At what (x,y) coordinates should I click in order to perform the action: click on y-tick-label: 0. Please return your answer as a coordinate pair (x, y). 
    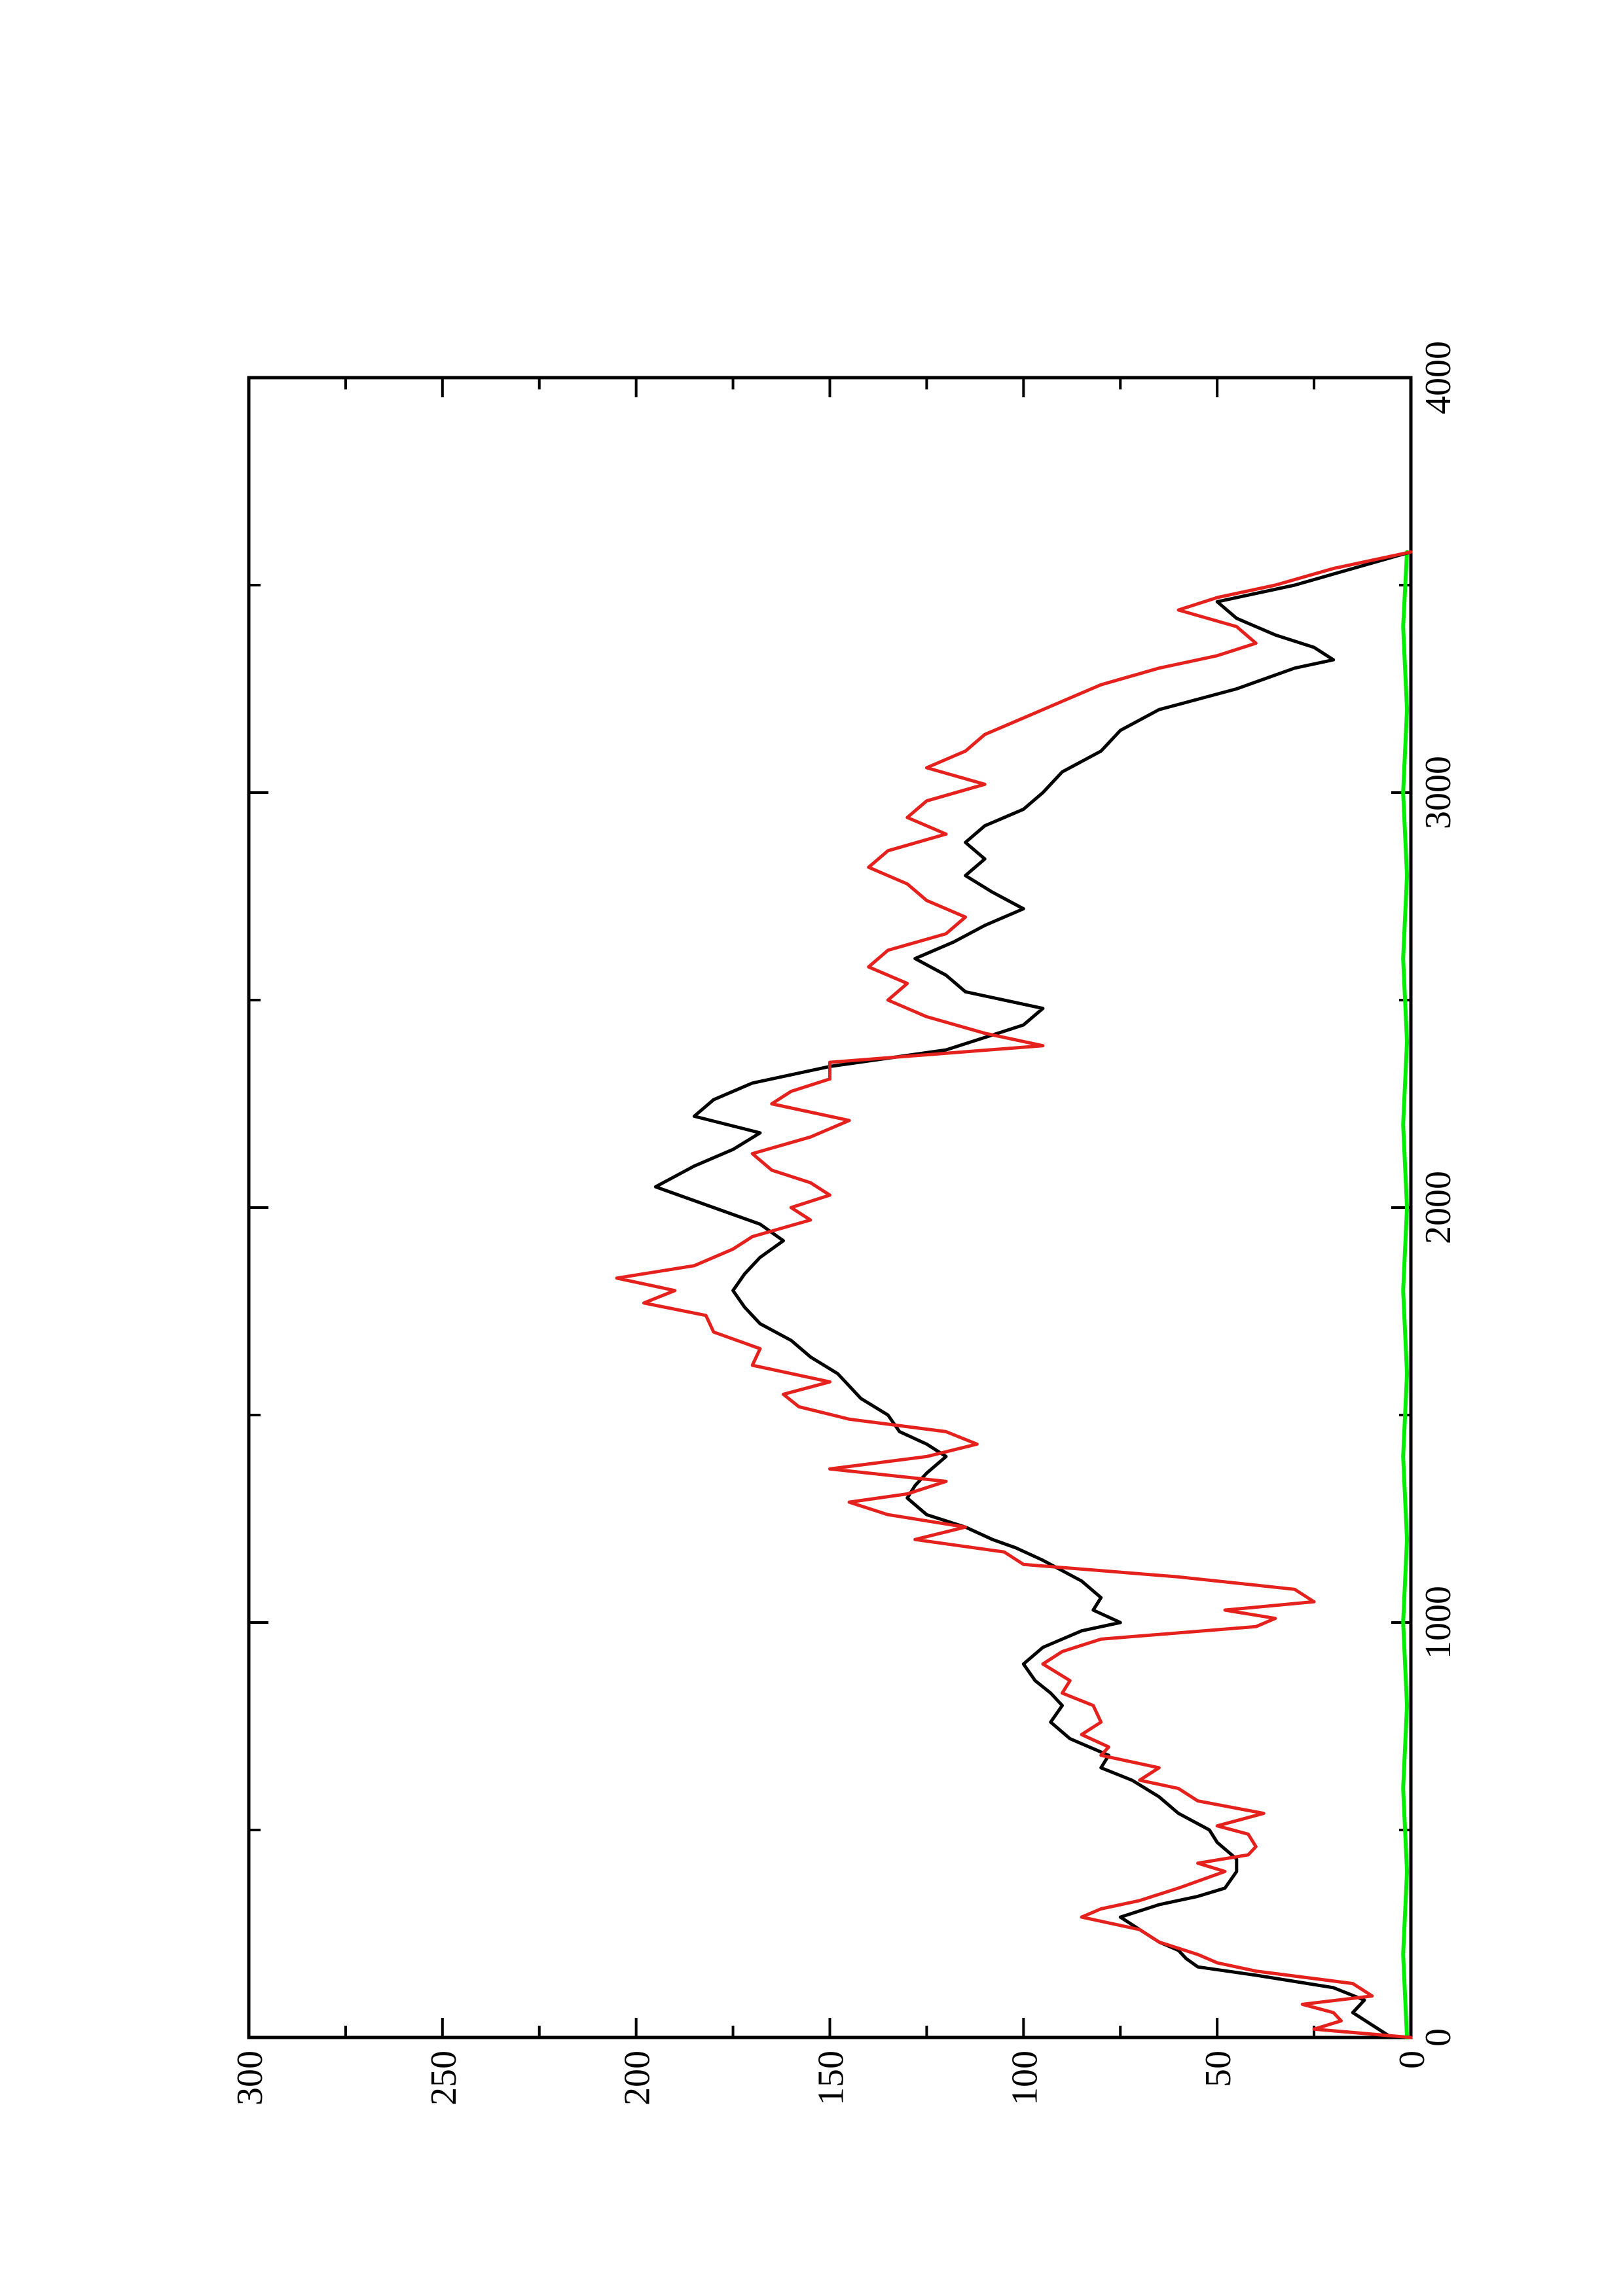
    Looking at the image, I should click on (1412, 2060).